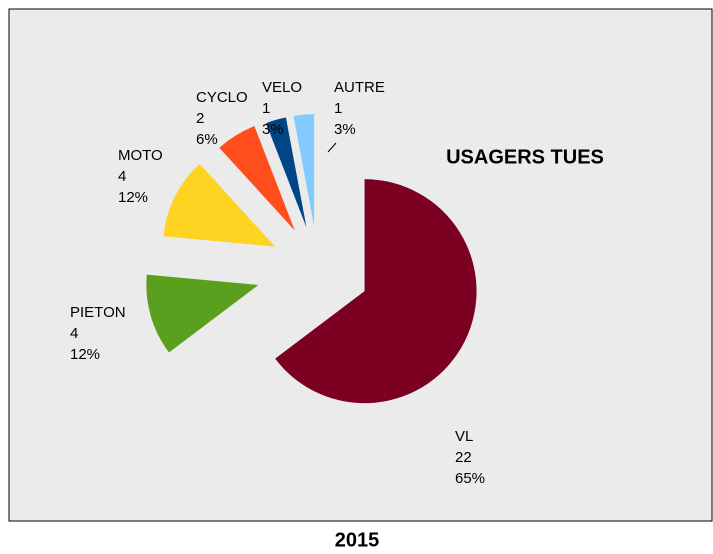  Describe the element at coordinates (200, 118) in the screenshot. I see `value-label: 2` at that location.